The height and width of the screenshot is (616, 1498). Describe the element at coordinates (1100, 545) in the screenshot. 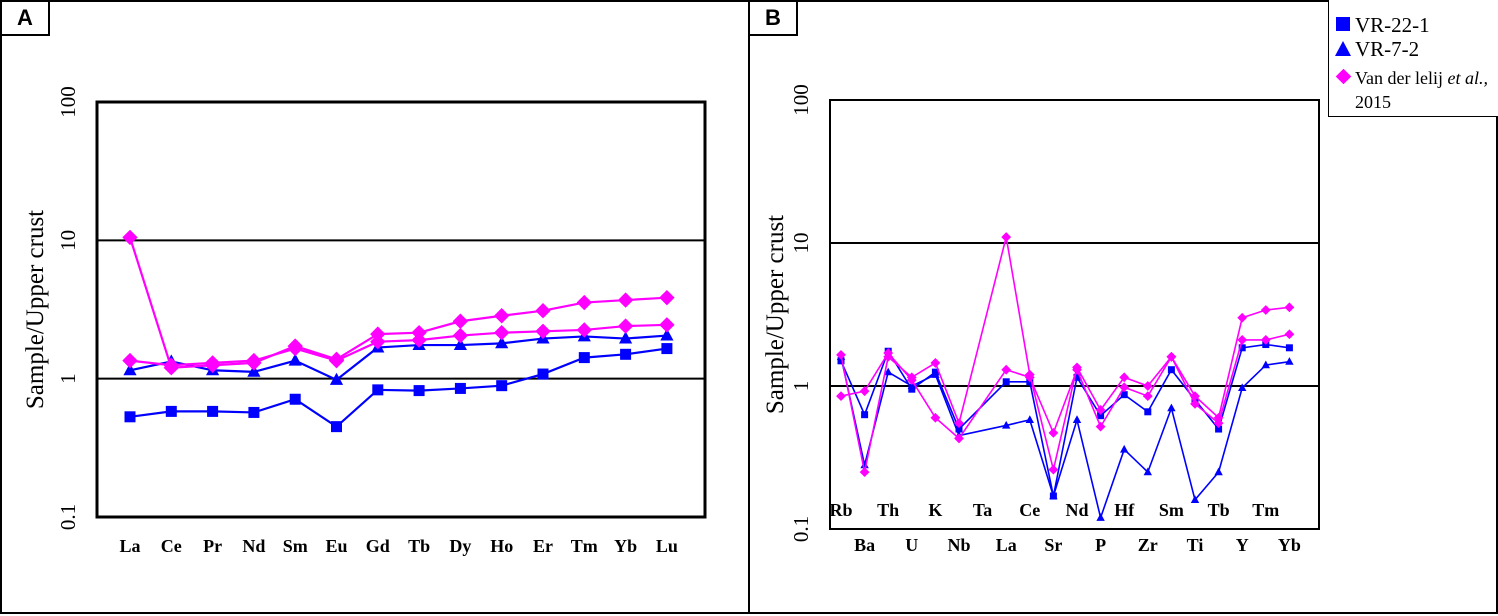

I see `x-category-label: P` at that location.